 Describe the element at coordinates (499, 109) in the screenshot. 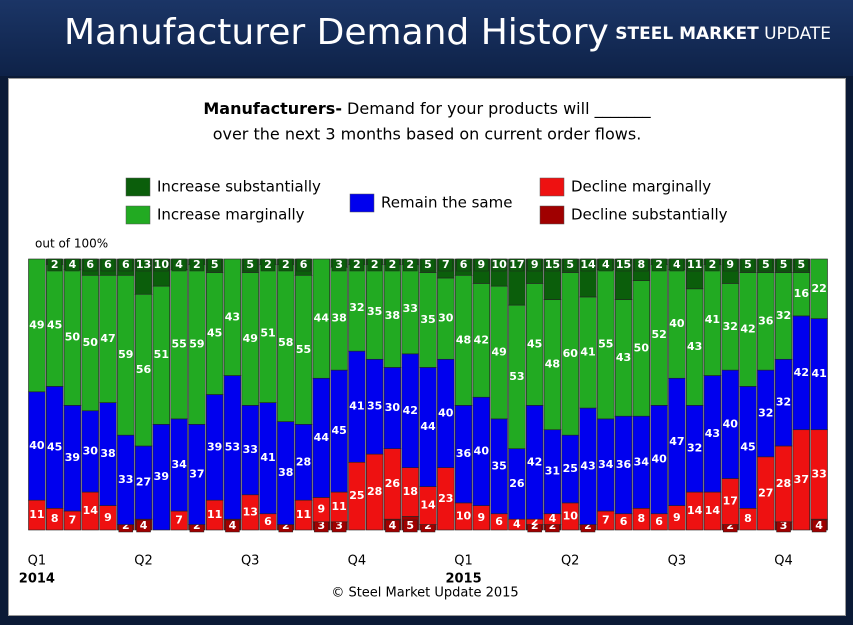

I see `subtitle-text: Demand for your products will _______` at that location.